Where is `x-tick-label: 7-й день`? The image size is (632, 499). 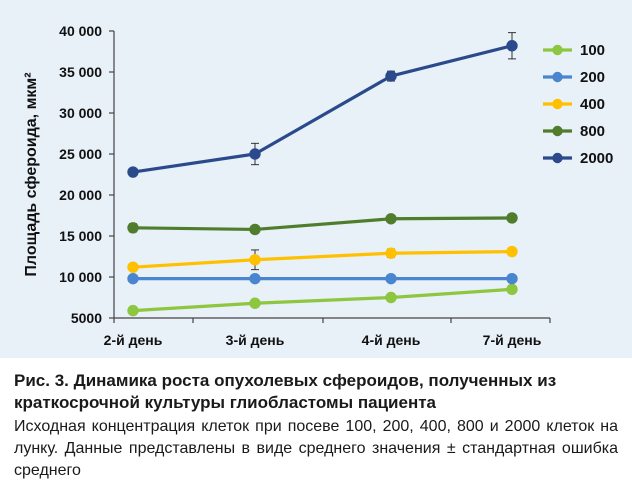 x-tick-label: 7-й день is located at coordinates (512, 340).